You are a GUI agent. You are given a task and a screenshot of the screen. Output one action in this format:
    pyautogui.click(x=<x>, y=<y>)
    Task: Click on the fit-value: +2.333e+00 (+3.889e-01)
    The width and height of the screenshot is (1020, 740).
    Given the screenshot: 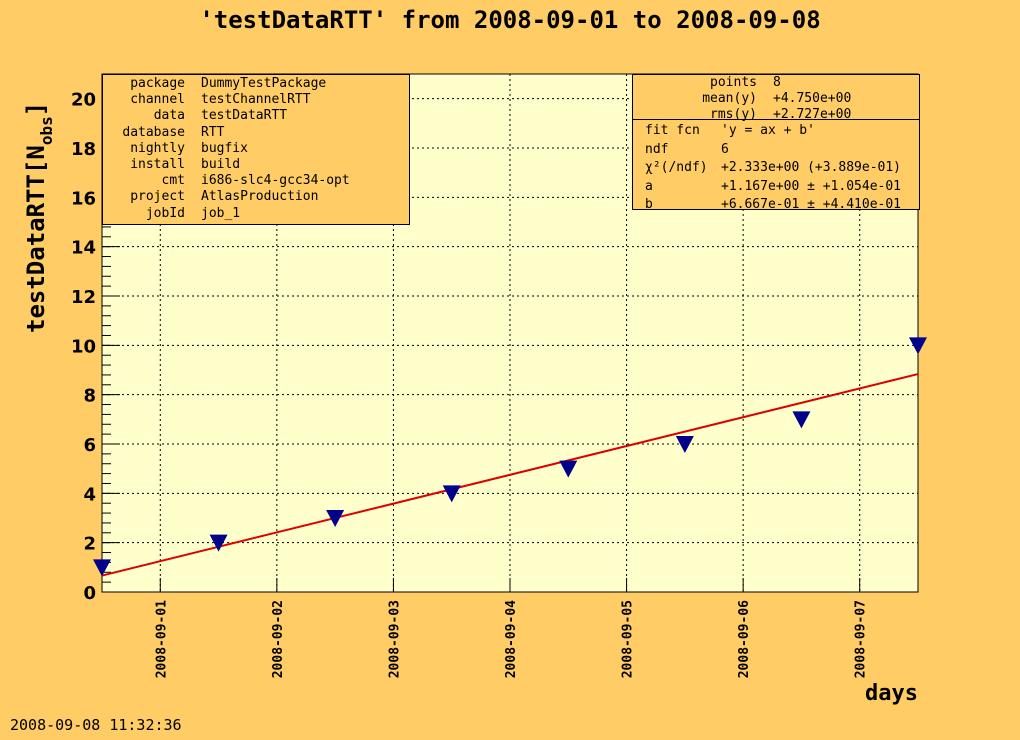 What is the action you would take?
    pyautogui.click(x=811, y=167)
    